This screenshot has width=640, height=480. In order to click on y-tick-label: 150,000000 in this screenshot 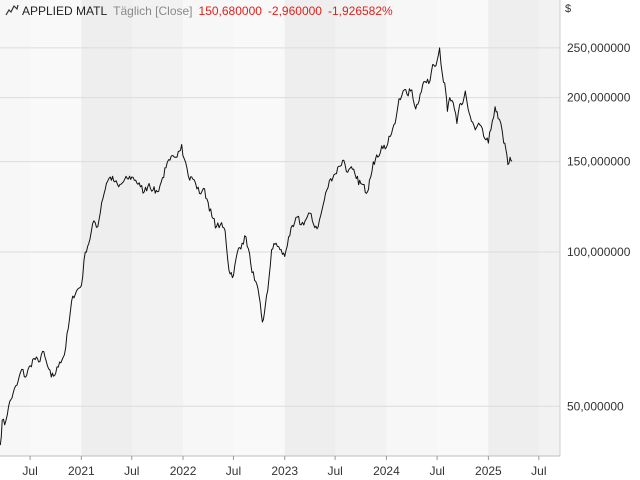, I will do `click(599, 162)`.